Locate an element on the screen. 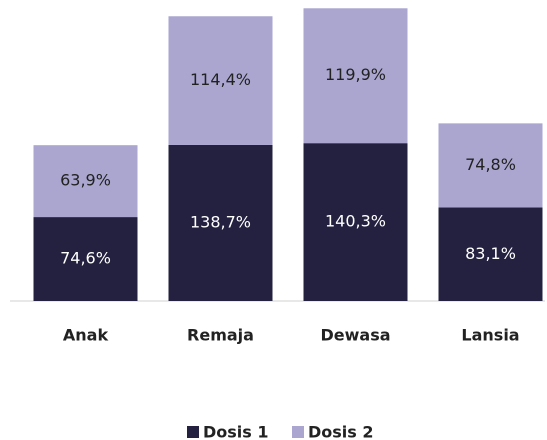 The image size is (547, 440). data-label: 74,8% is located at coordinates (490, 164).